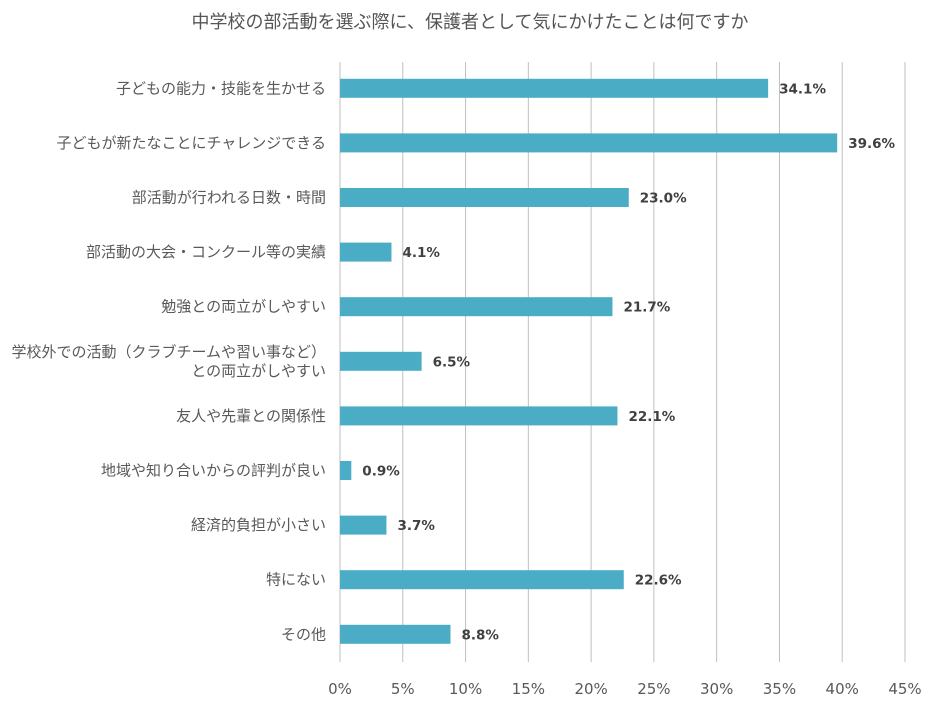  What do you see at coordinates (416, 526) in the screenshot?
I see `data-label: 3.7%` at bounding box center [416, 526].